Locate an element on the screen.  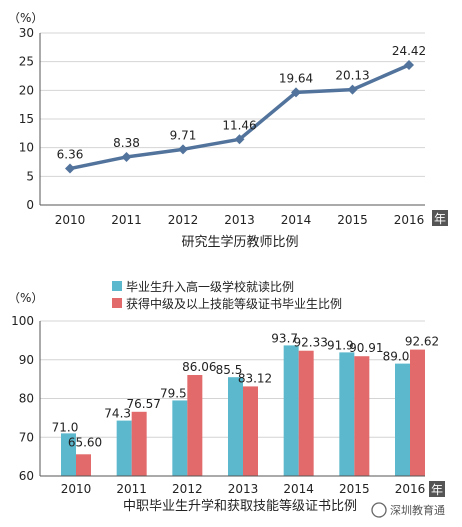
bar-chart-x-tick: 2016 is located at coordinates (410, 489).